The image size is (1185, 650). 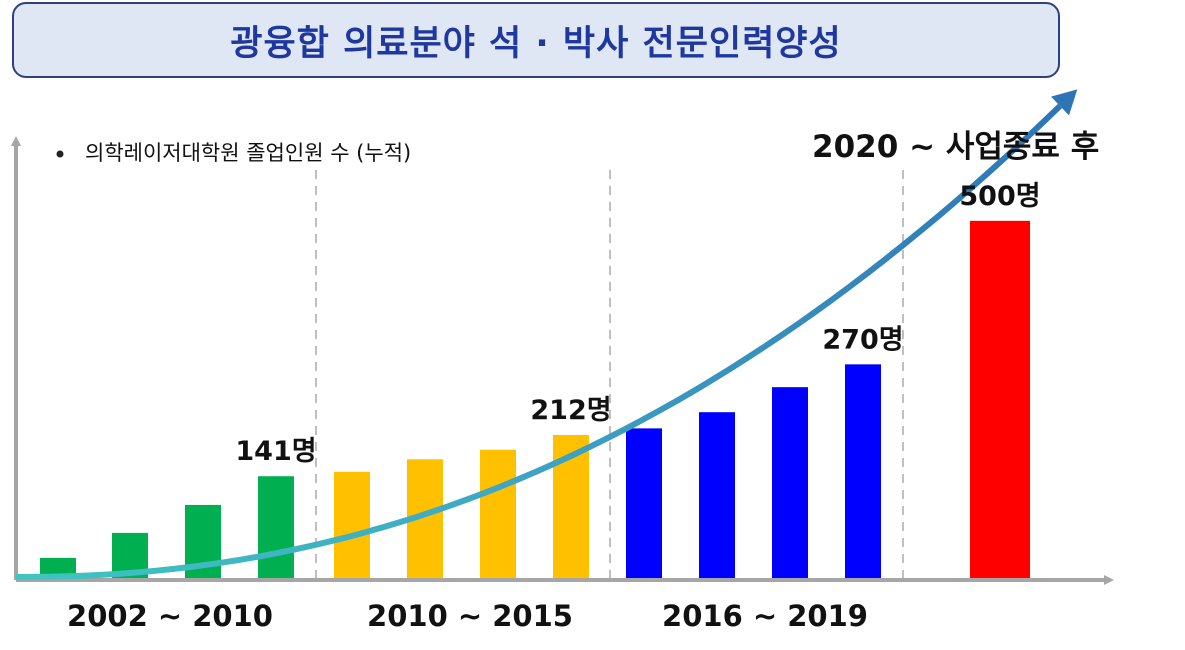 I want to click on trend-arrow-head, so click(x=1064, y=102).